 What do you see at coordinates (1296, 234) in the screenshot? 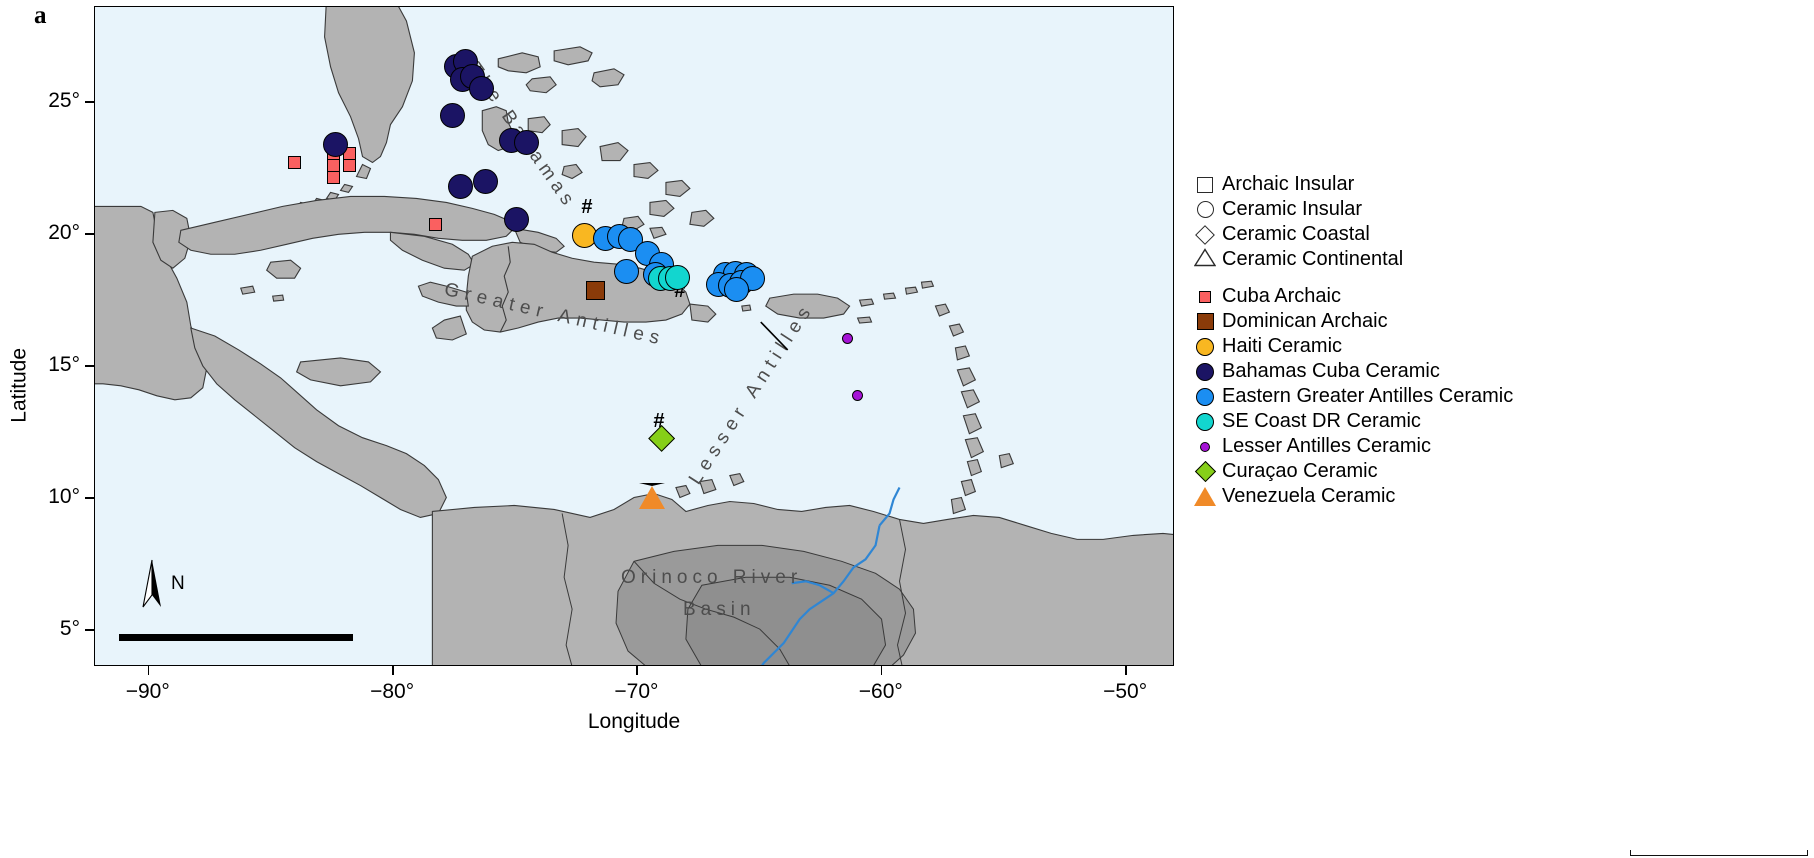
I see `legend-label: Ceramic Coastal` at bounding box center [1296, 234].